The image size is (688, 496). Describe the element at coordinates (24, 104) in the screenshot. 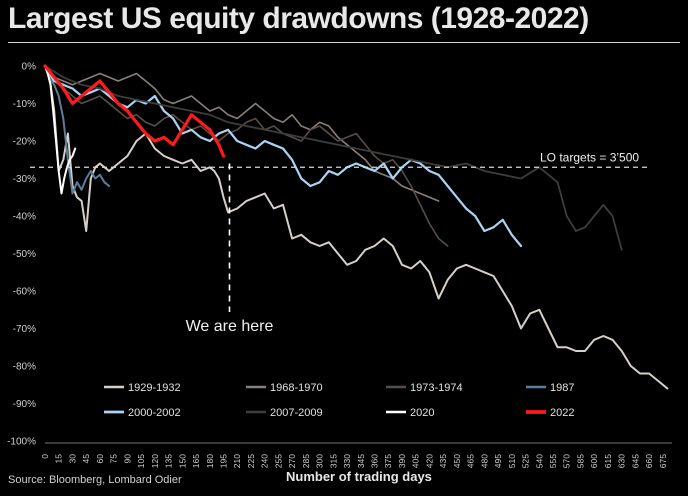

I see `y-tick-label: -10%` at that location.